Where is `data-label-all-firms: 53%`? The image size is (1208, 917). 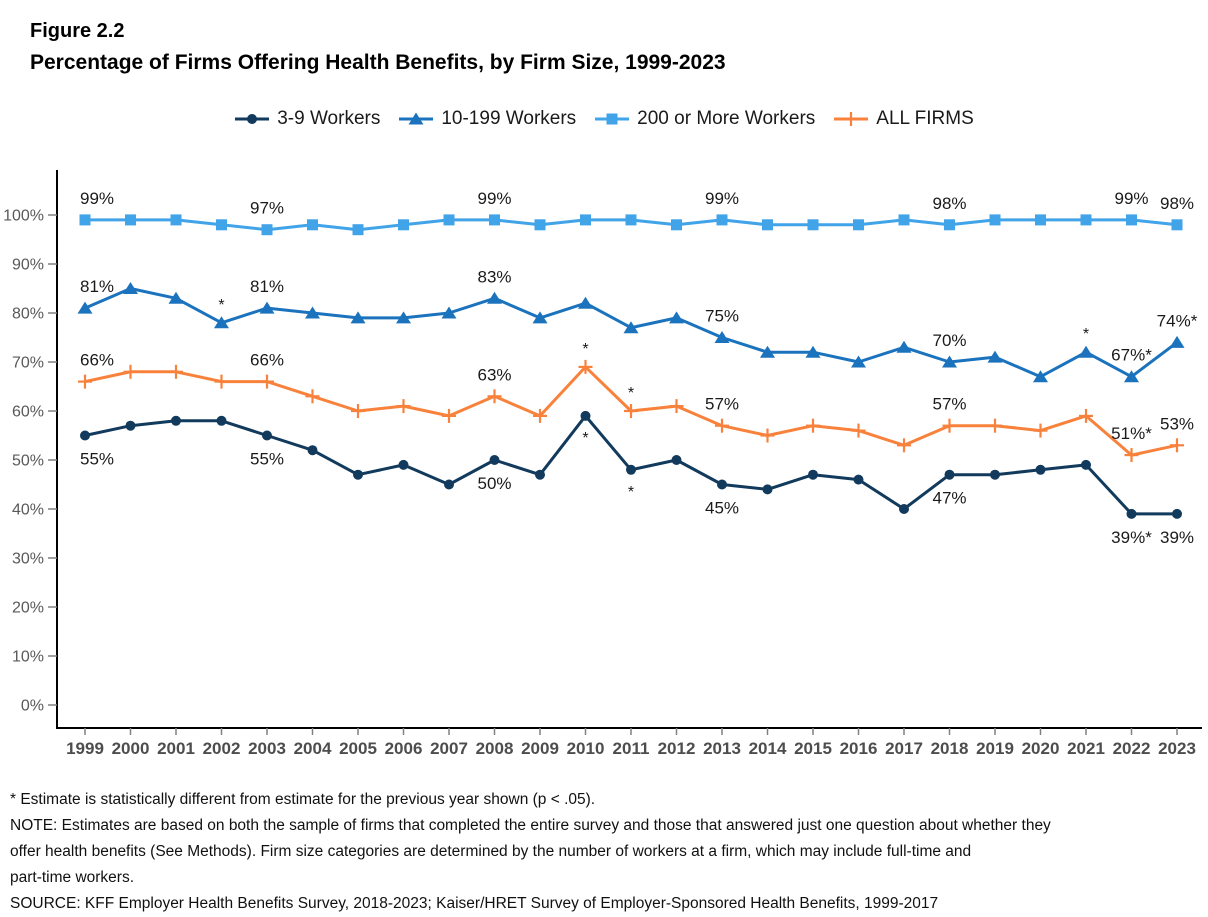
data-label-all-firms: 53% is located at coordinates (1177, 423).